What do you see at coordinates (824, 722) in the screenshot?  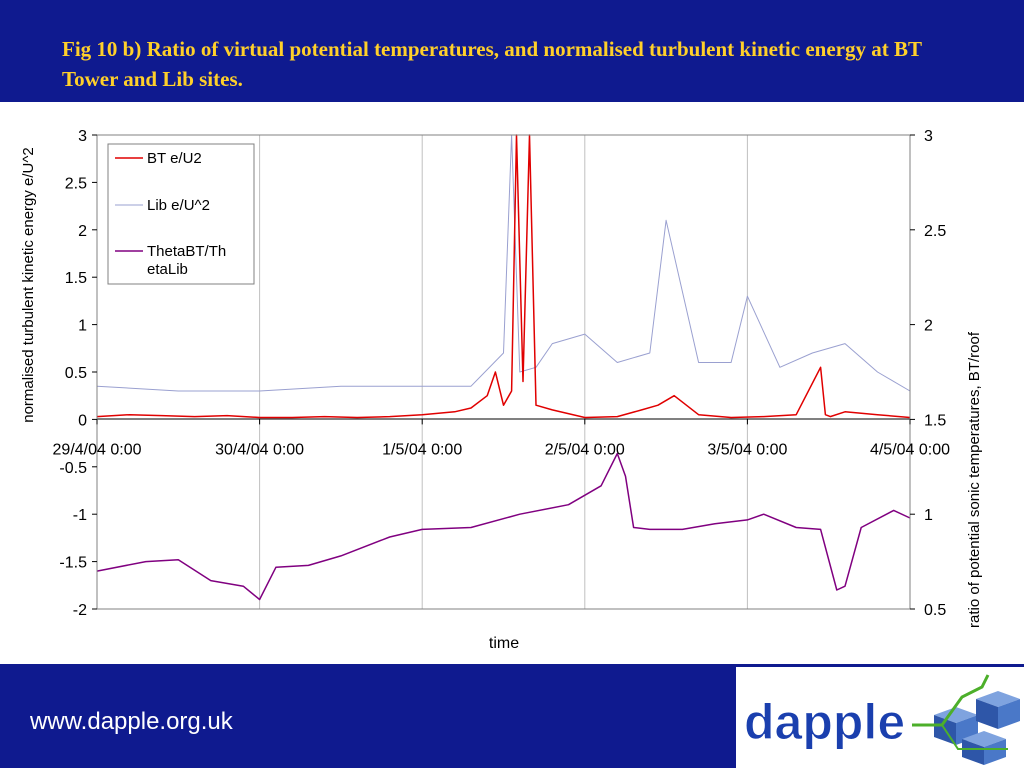 I see `logo-wordmark: dapple` at bounding box center [824, 722].